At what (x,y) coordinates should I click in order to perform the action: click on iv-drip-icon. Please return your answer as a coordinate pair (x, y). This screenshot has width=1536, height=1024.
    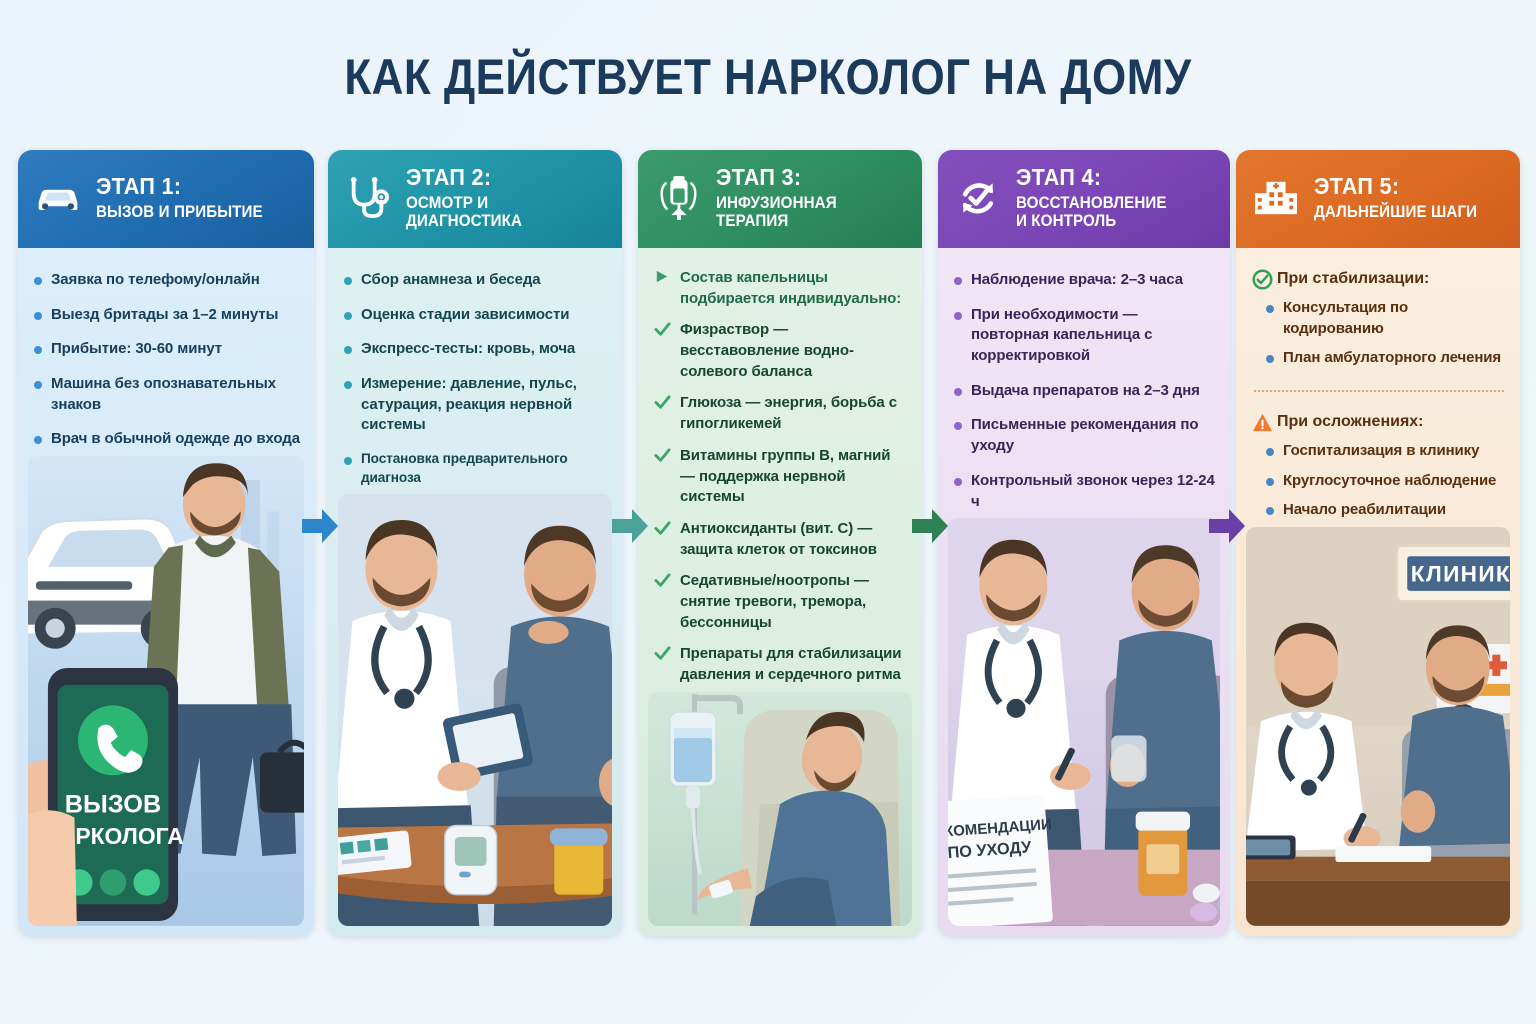
    Looking at the image, I should click on (678, 198).